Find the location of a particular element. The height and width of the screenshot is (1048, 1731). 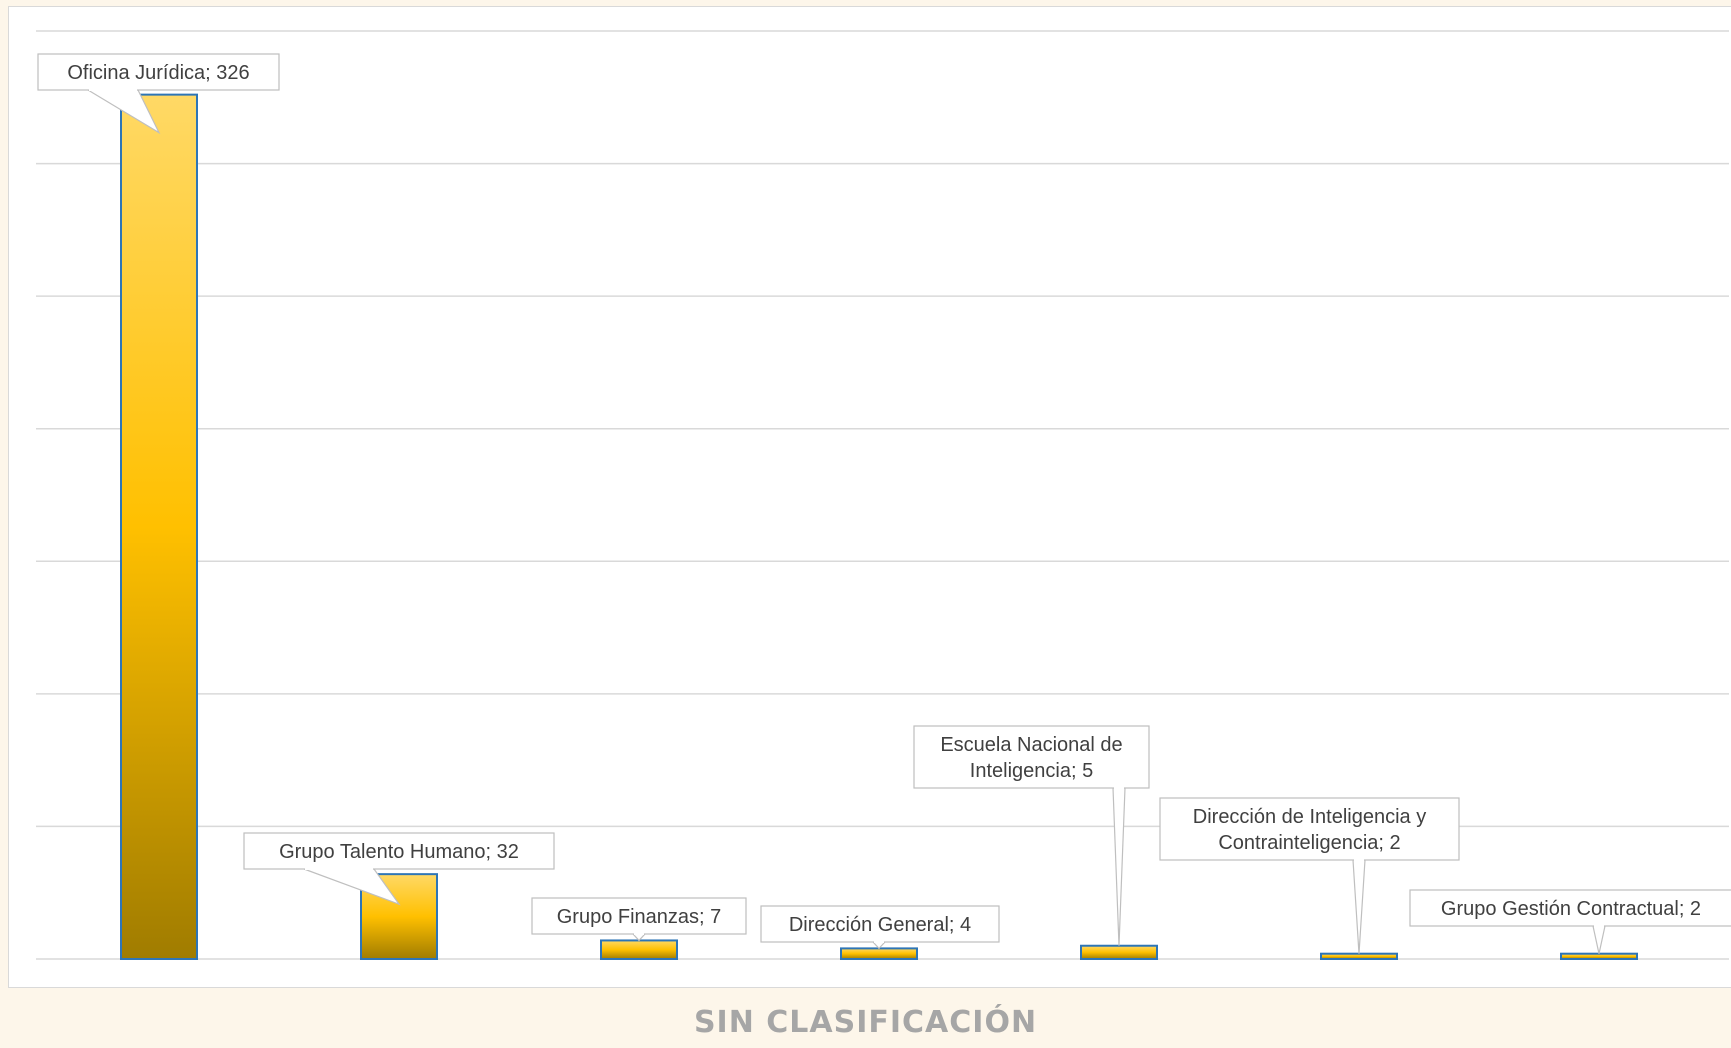

data-label-text: Grupo Talento Humano; 32 is located at coordinates (399, 852).